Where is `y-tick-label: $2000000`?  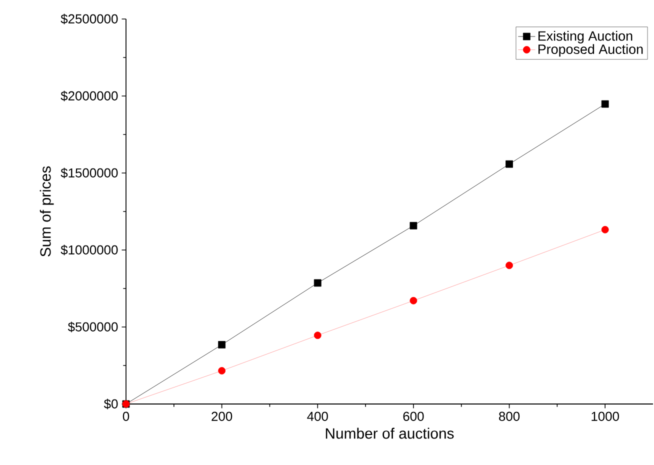 y-tick-label: $2000000 is located at coordinates (89, 96).